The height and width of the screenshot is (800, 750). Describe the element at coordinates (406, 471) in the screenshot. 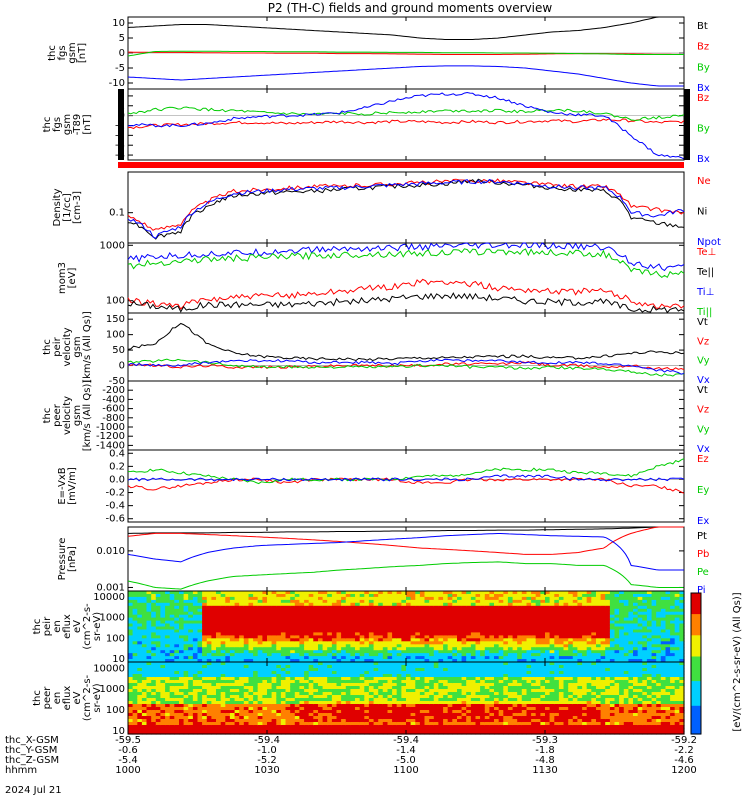

I see `series-line-Ey` at that location.